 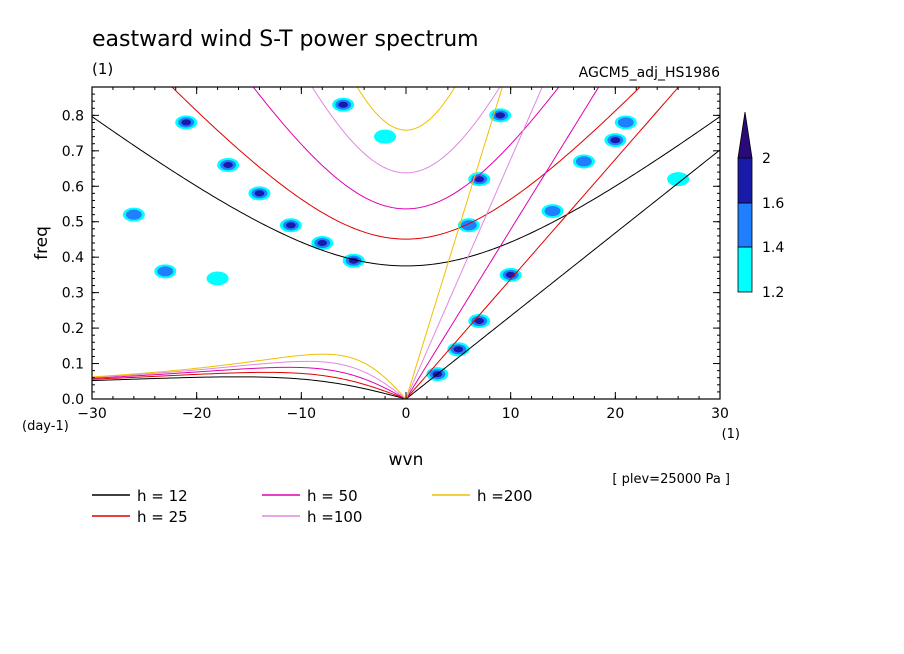 What do you see at coordinates (671, 479) in the screenshot?
I see `plev-note: [ plev=25000 Pa ]` at bounding box center [671, 479].